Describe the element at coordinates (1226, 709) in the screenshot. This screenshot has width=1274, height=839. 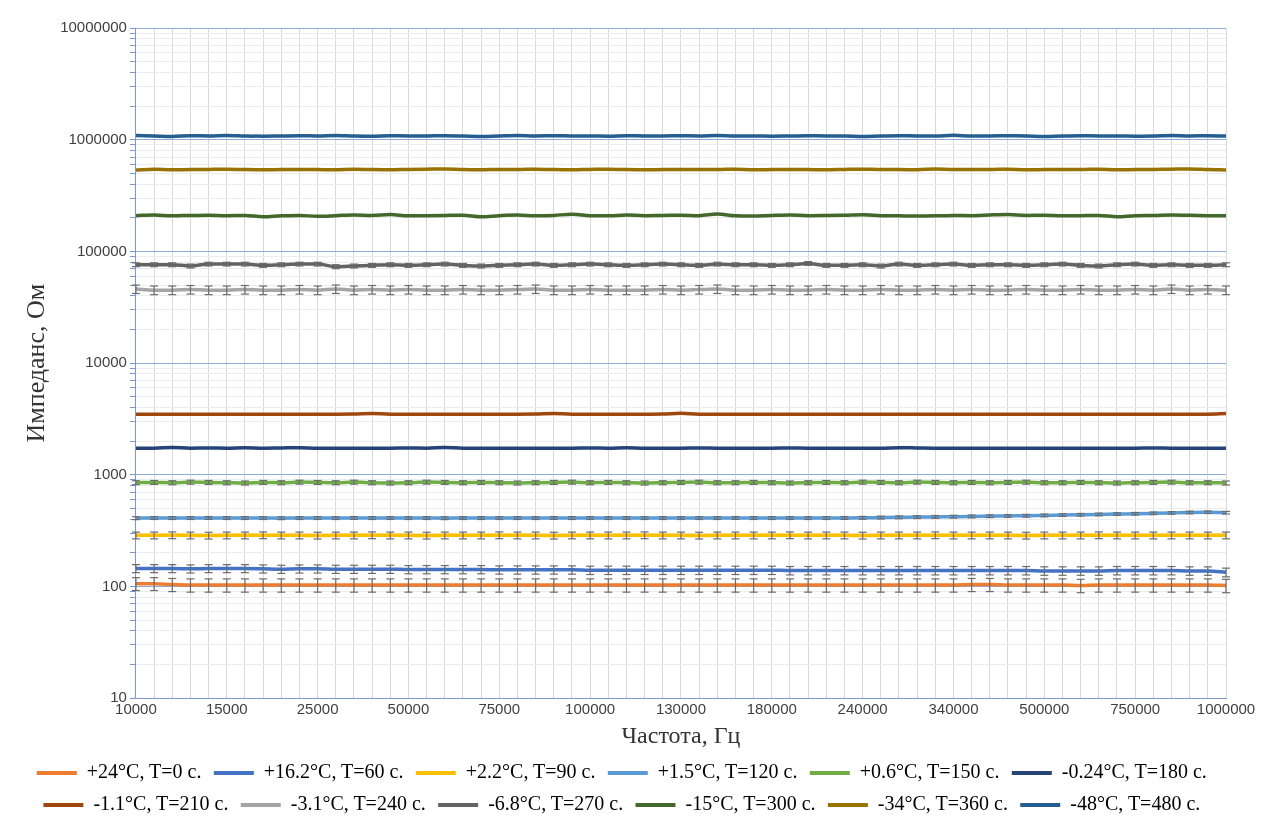
I see `x-tick-label: 1000000` at that location.